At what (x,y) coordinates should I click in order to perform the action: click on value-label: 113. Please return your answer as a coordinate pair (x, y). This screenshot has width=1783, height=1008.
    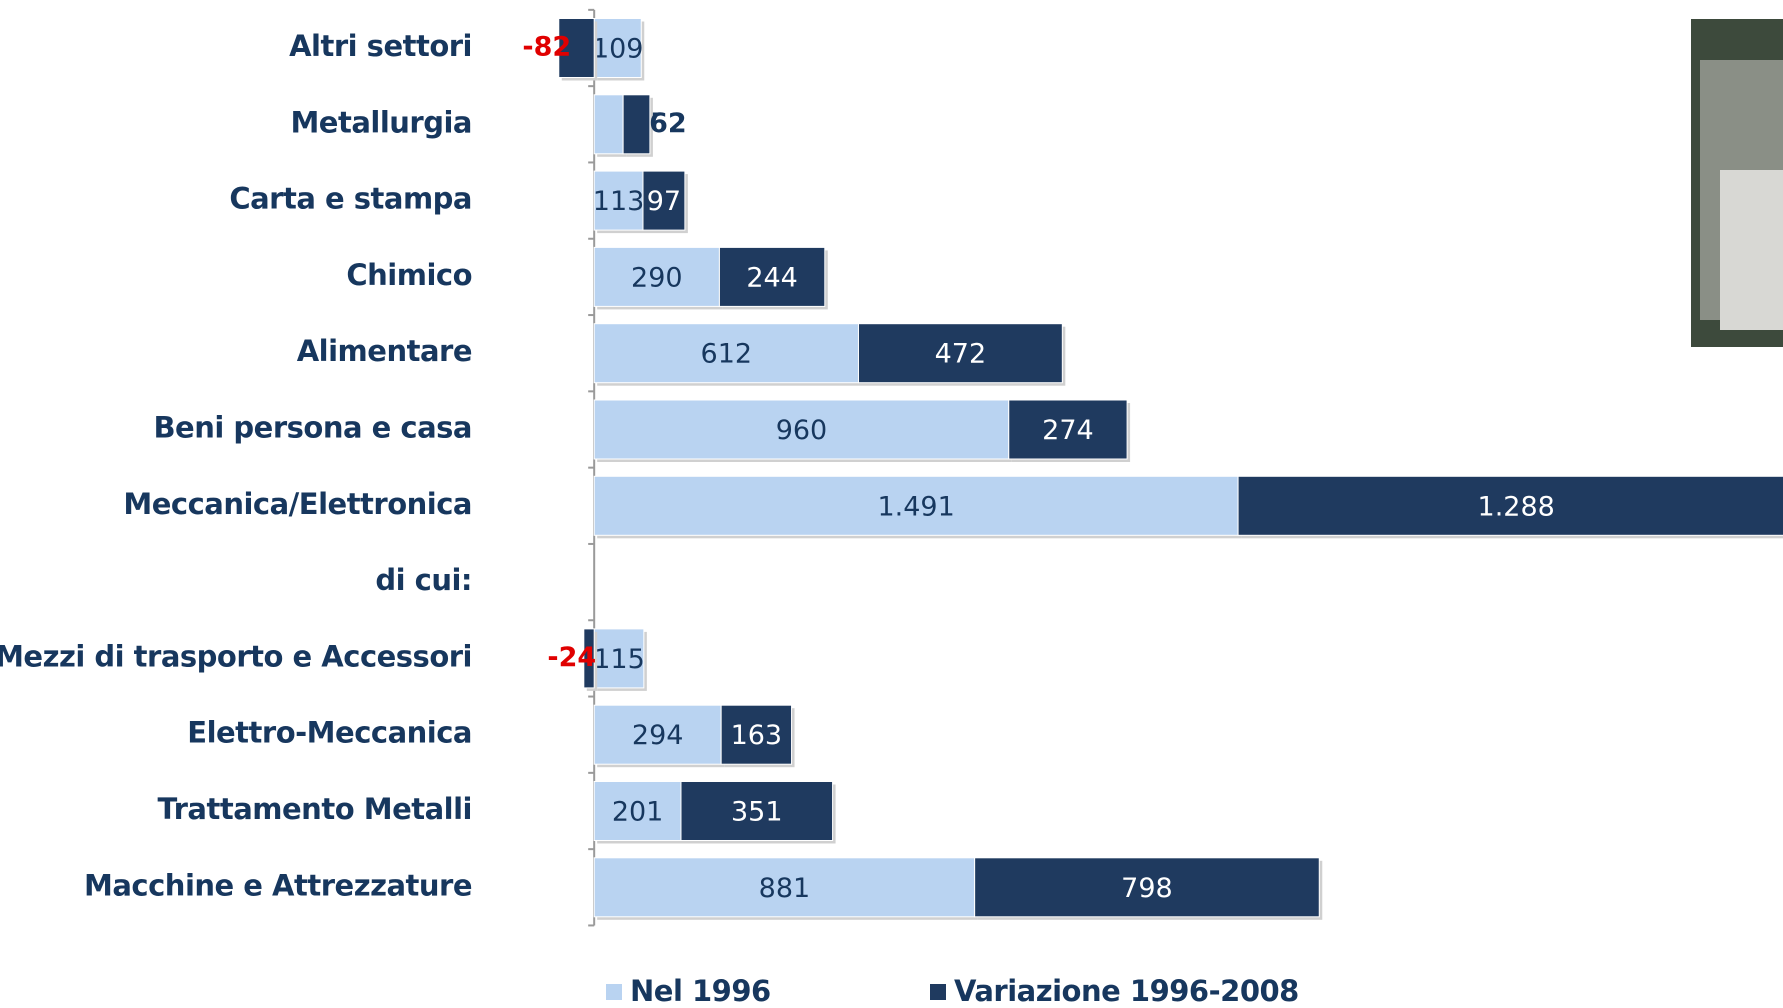
    Looking at the image, I should click on (619, 201).